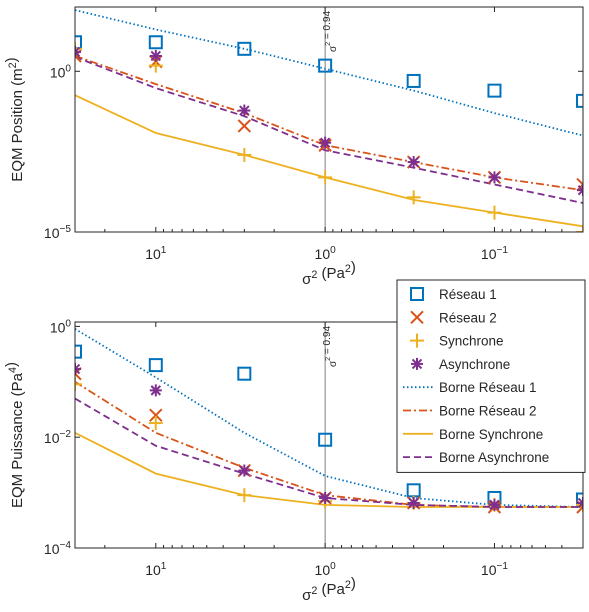 This screenshot has width=589, height=612. I want to click on legend-item-label: Borne Réseau 1, so click(488, 387).